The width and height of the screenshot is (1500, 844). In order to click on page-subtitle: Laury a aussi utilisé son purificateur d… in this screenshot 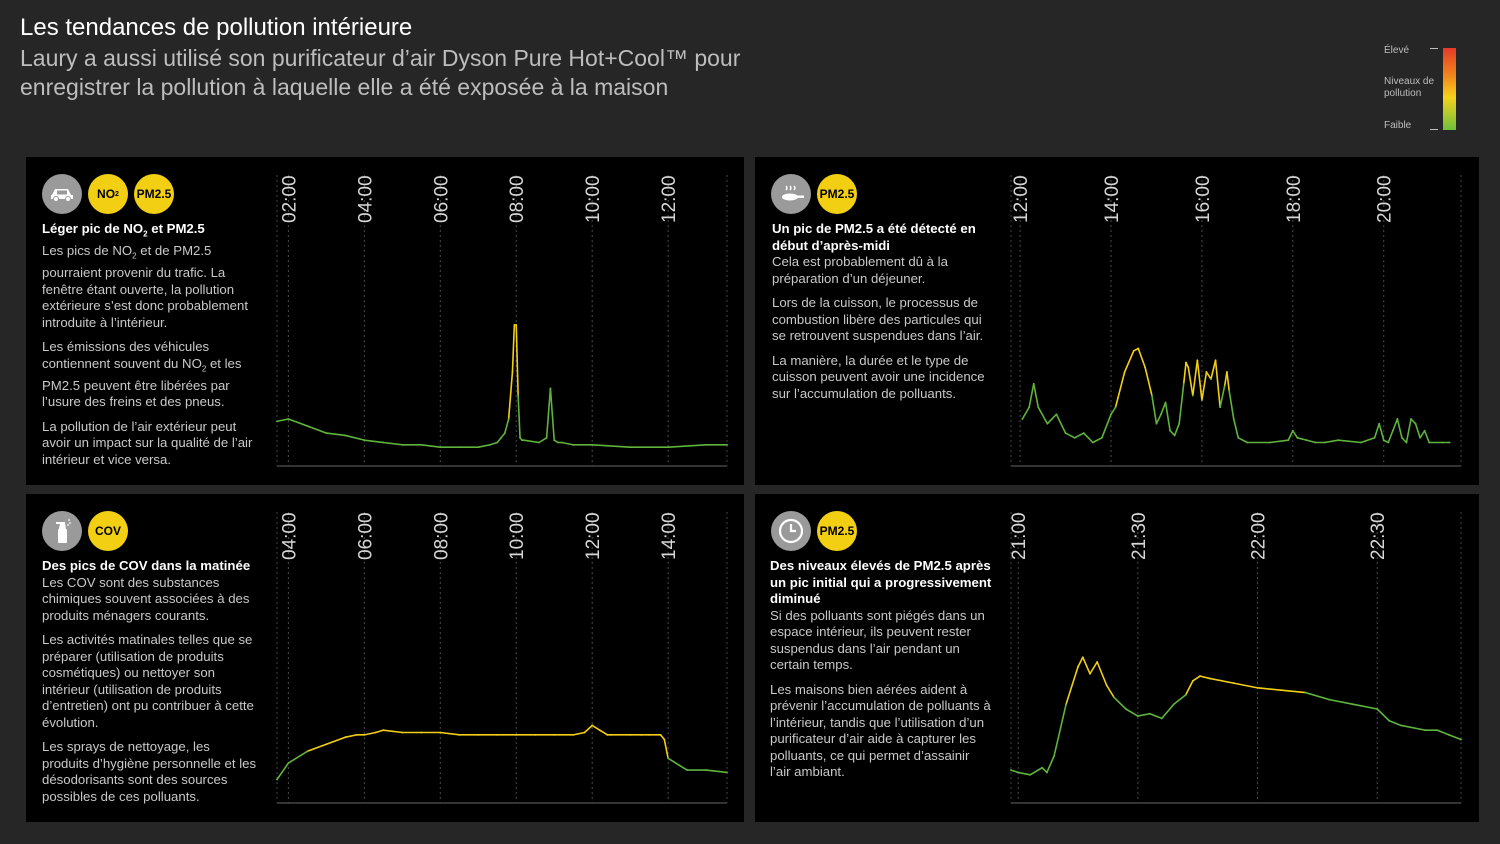, I will do `click(380, 72)`.